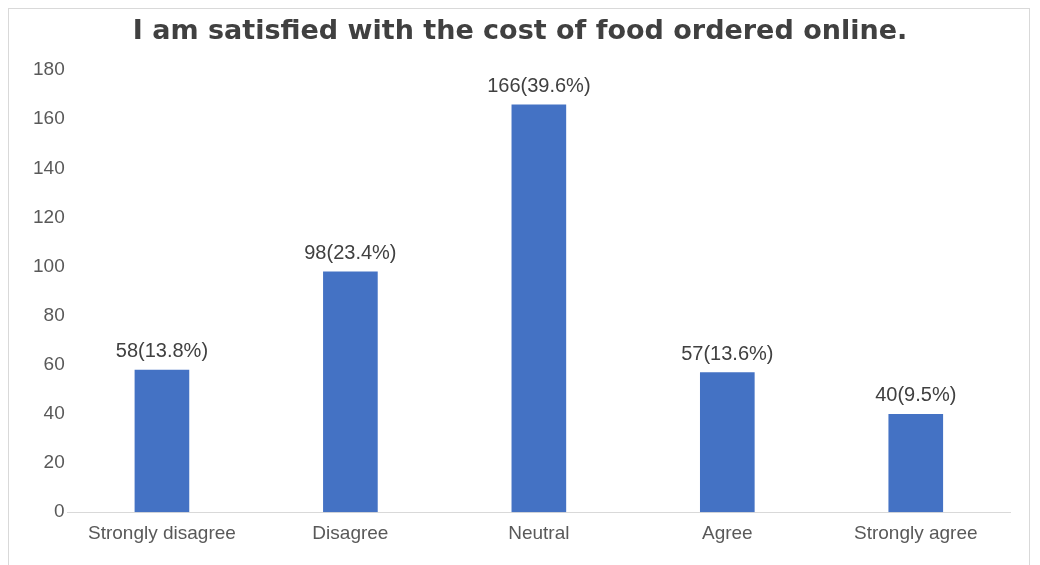 The height and width of the screenshot is (565, 1040). What do you see at coordinates (350, 251) in the screenshot?
I see `data-label: 98(23.4%)` at bounding box center [350, 251].